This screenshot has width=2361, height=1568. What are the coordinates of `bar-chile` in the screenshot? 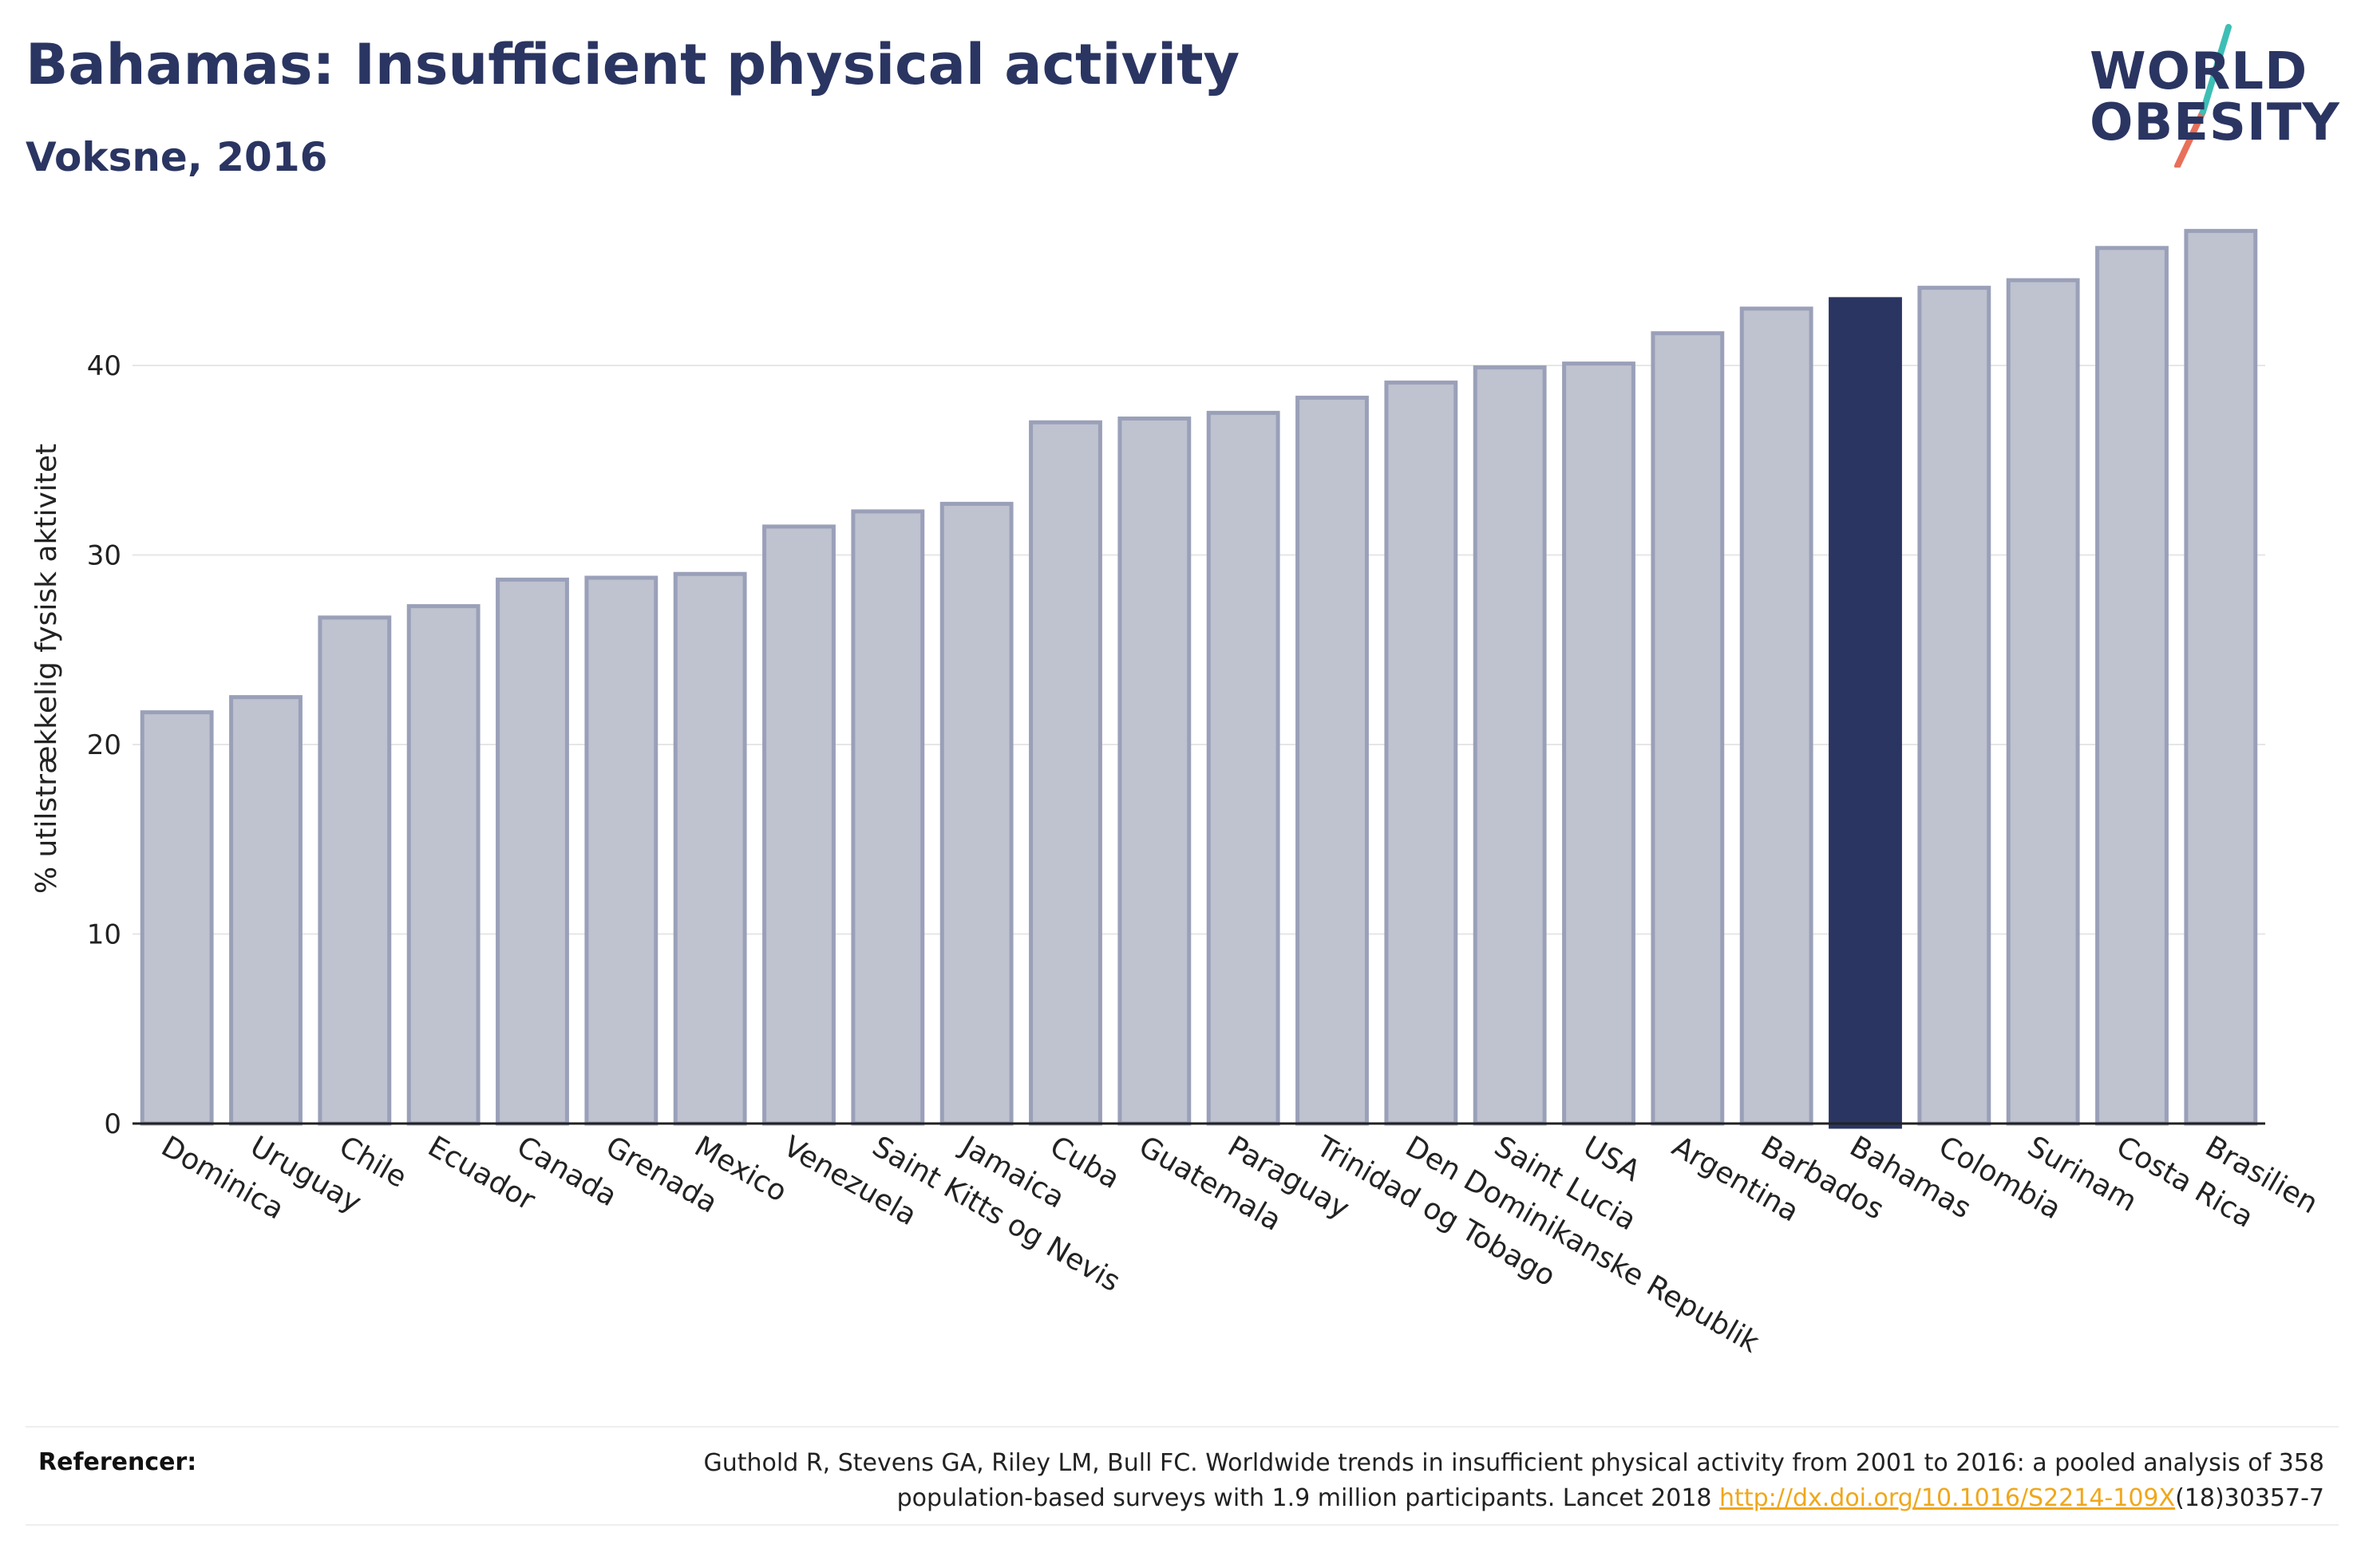 It's located at (355, 870).